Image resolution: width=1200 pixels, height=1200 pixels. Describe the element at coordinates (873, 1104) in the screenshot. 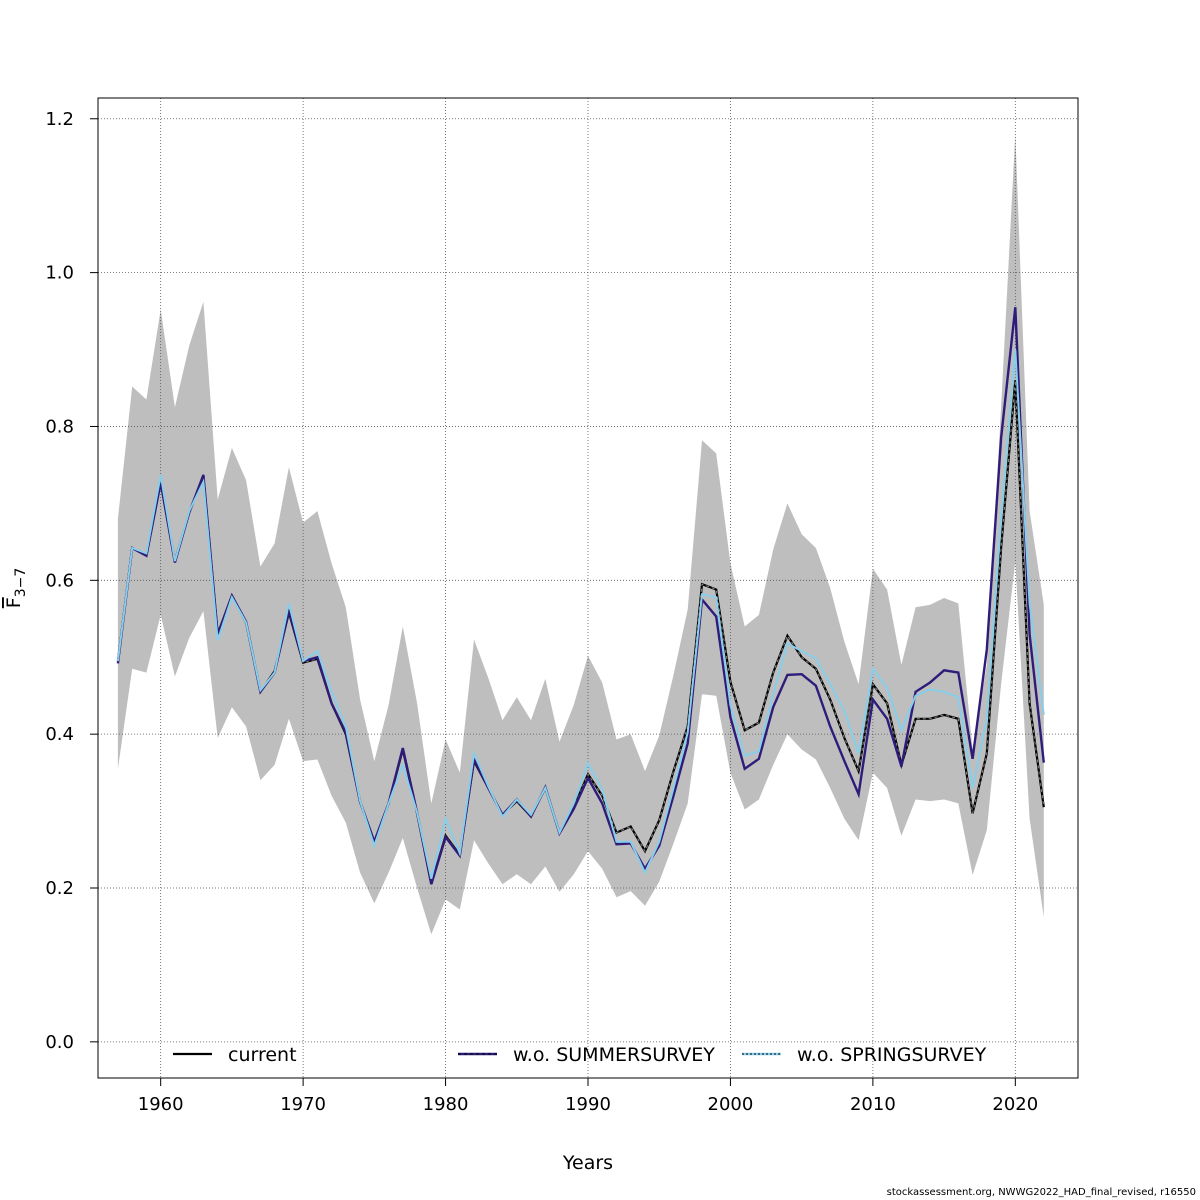

I see `x-tick-label-2010: 2010` at that location.